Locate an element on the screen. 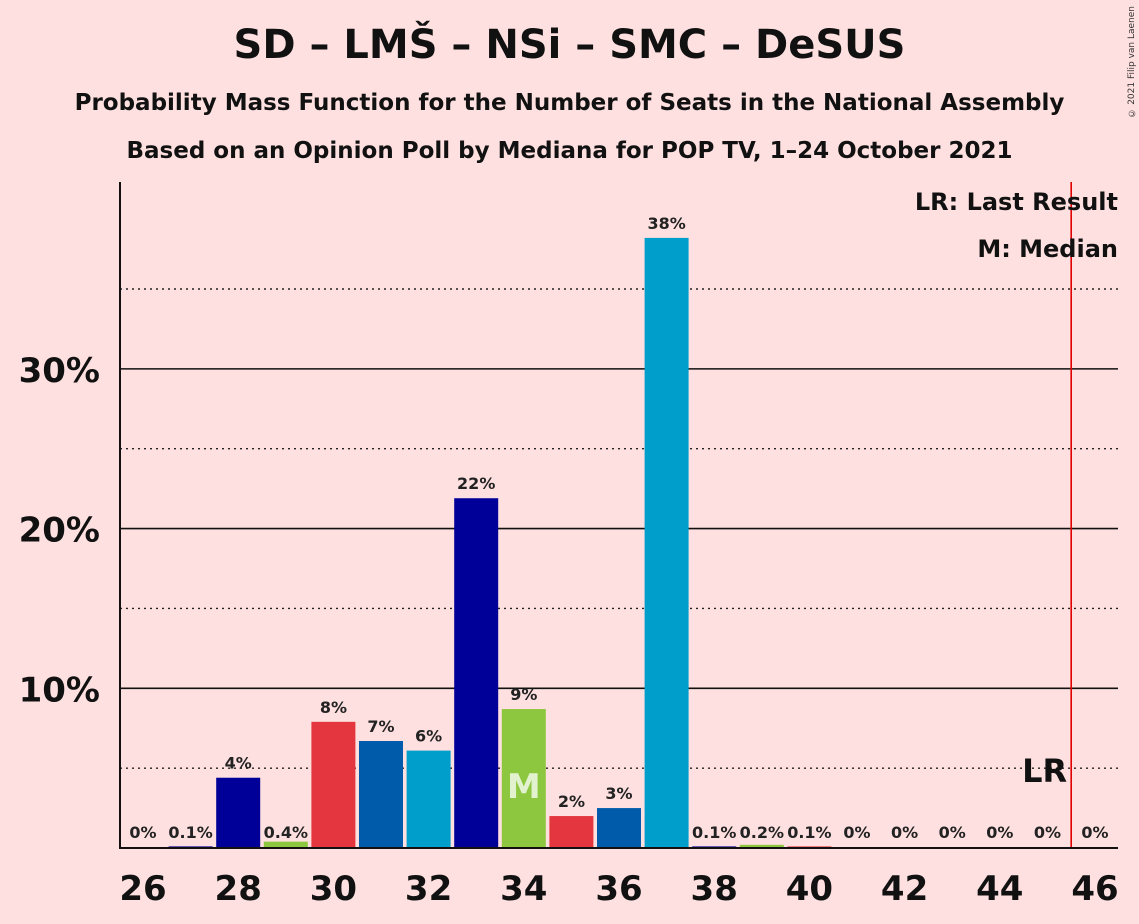  data-label-seats-39: 0.2% is located at coordinates (762, 832).